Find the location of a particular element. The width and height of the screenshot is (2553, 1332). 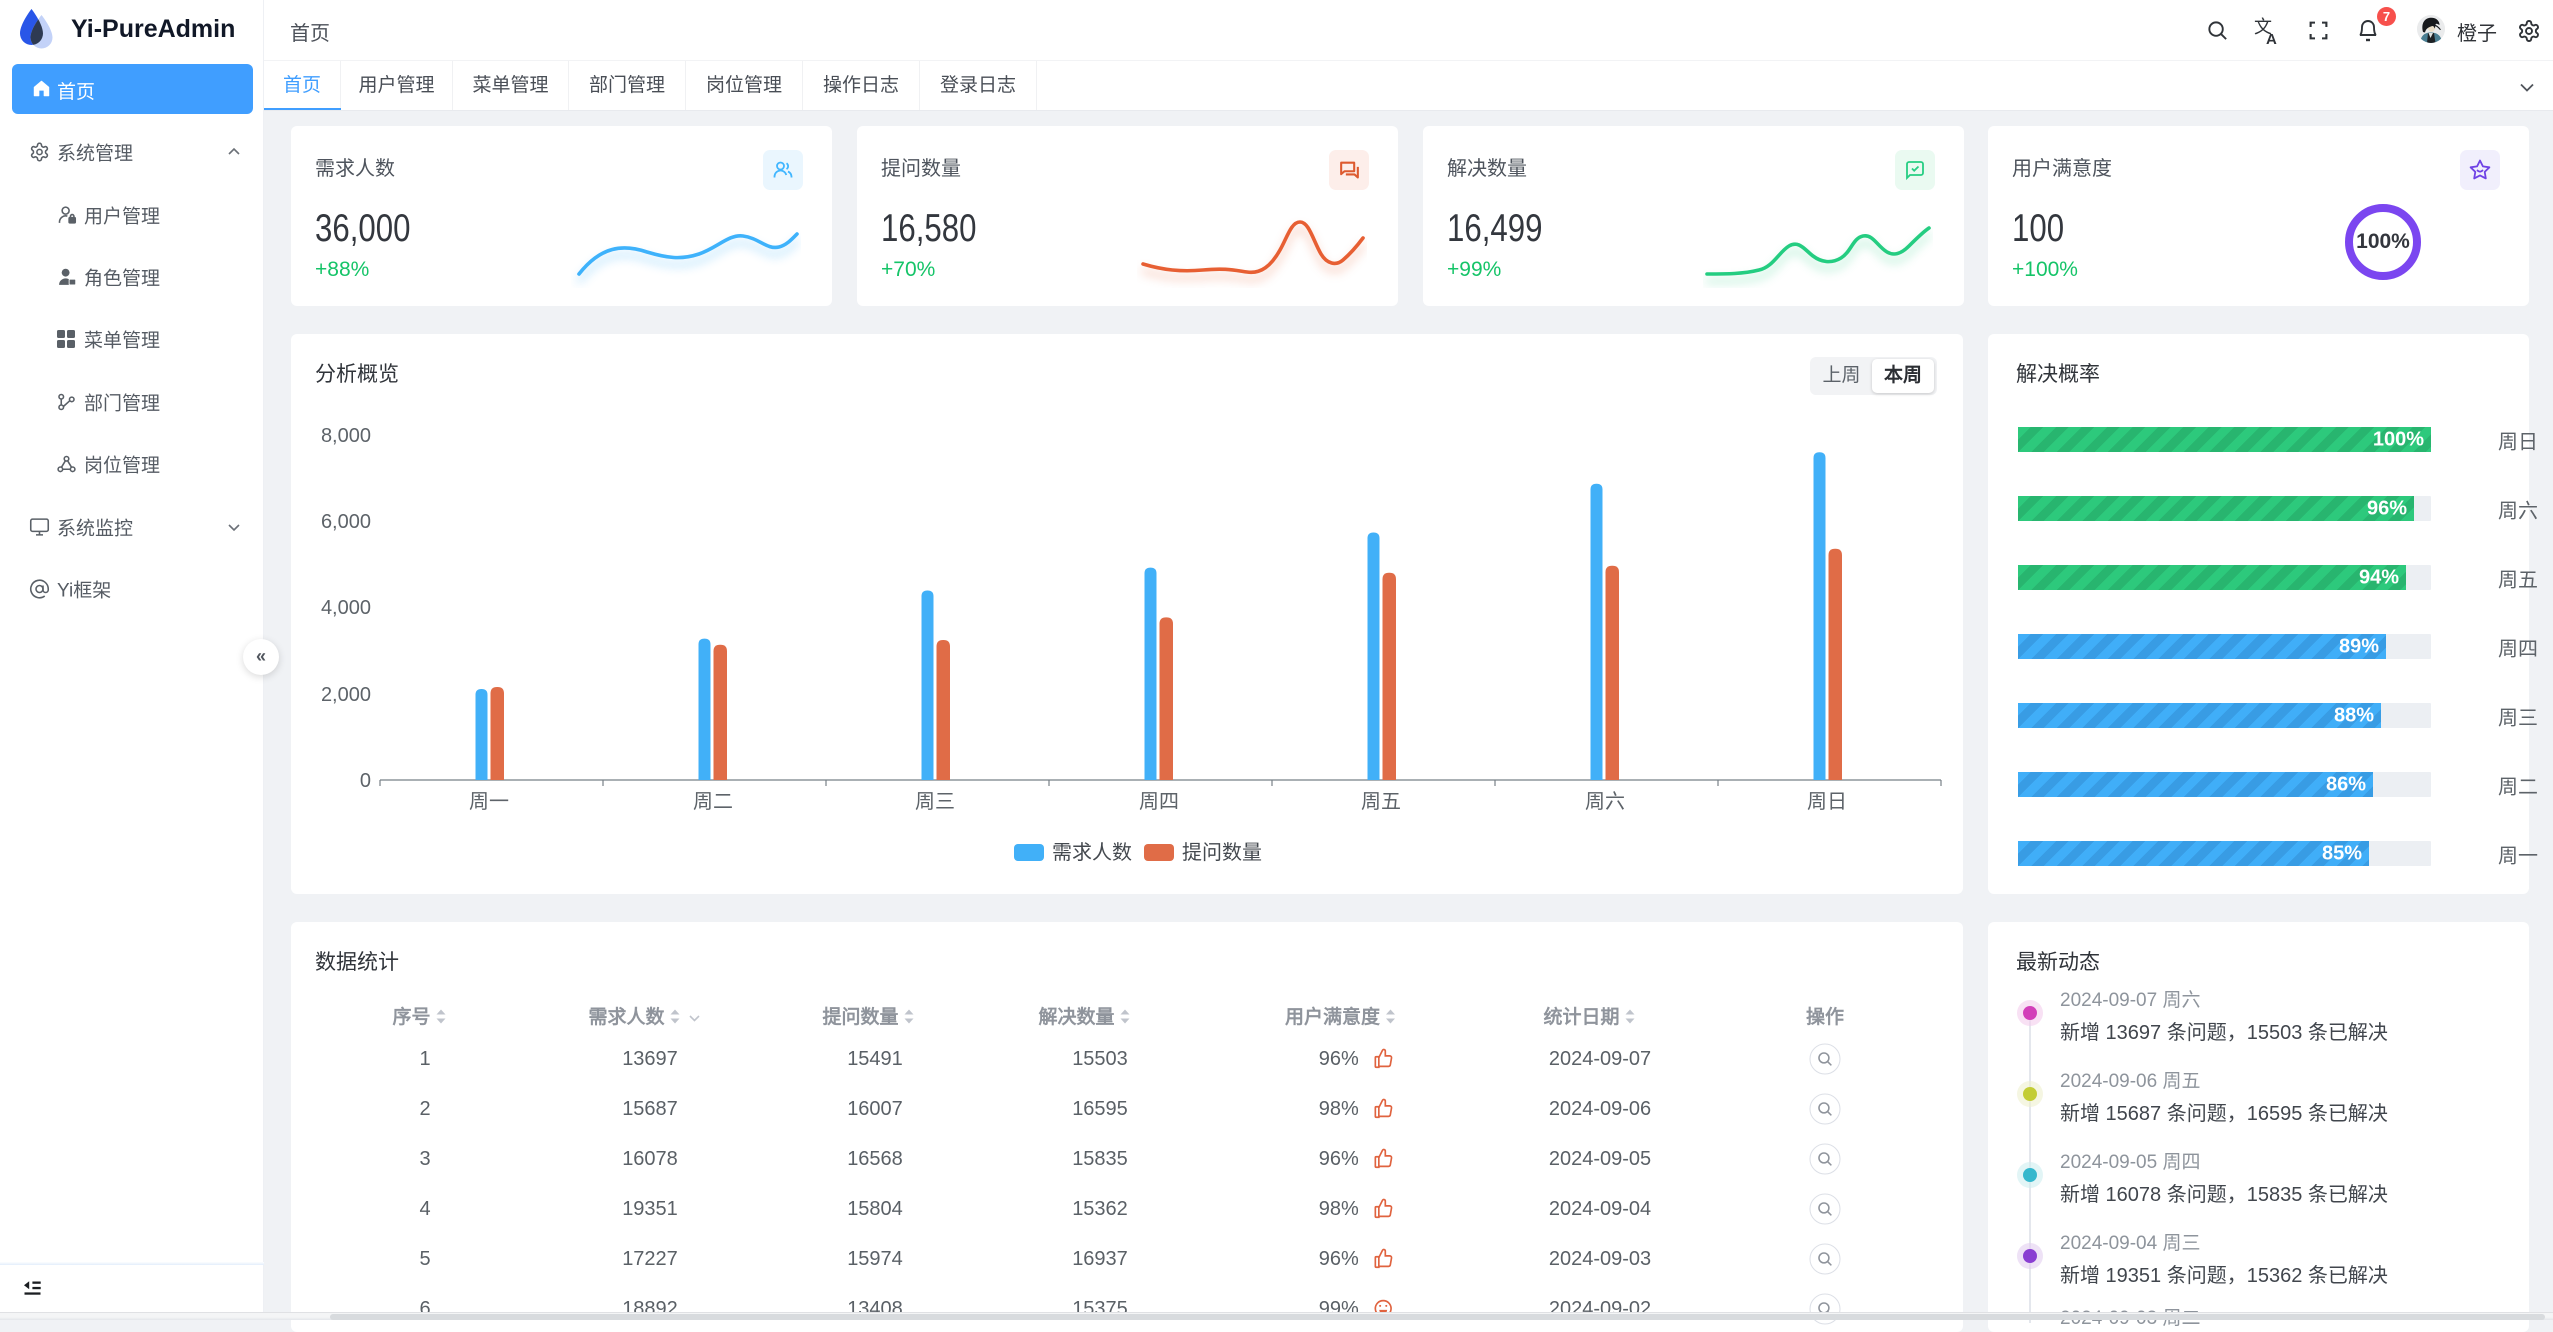

svg-text: 0 is located at coordinates (365, 781).